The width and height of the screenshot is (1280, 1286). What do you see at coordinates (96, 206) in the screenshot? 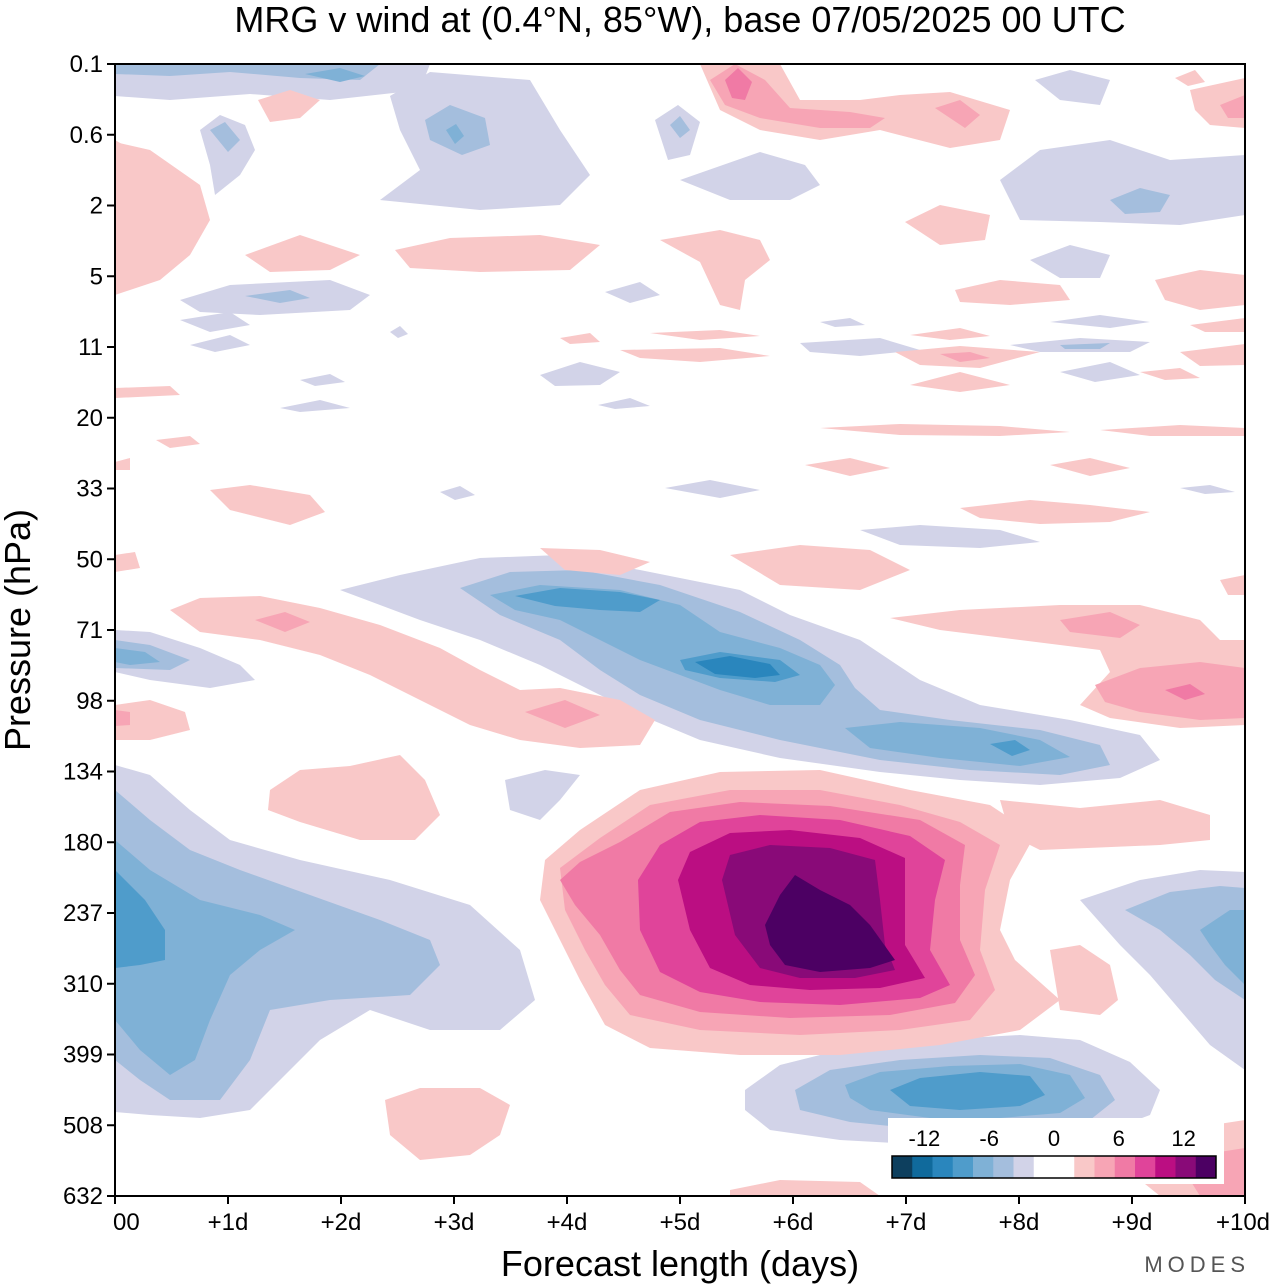
I see `y-tick-label: 2` at bounding box center [96, 206].